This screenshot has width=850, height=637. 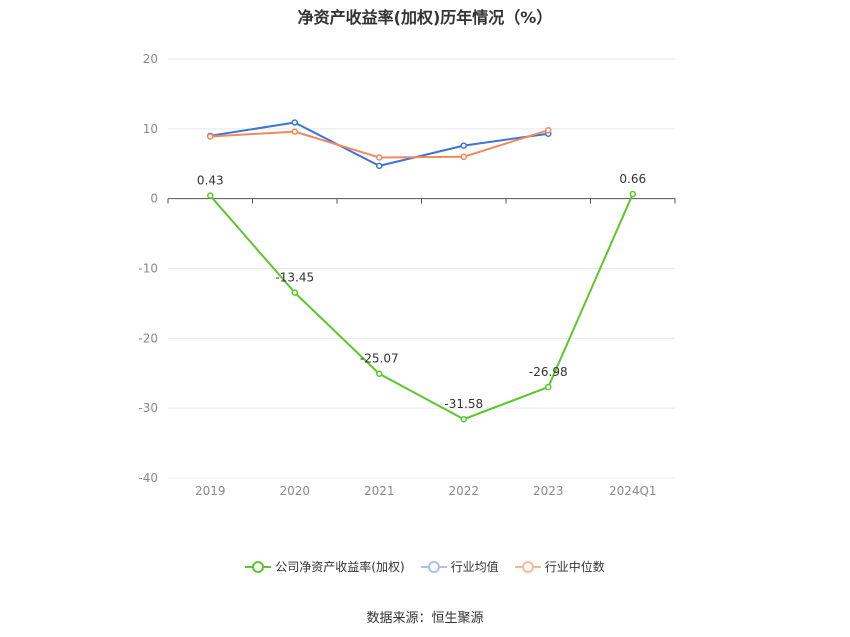 What do you see at coordinates (148, 408) in the screenshot?
I see `y-tick-label: -30` at bounding box center [148, 408].